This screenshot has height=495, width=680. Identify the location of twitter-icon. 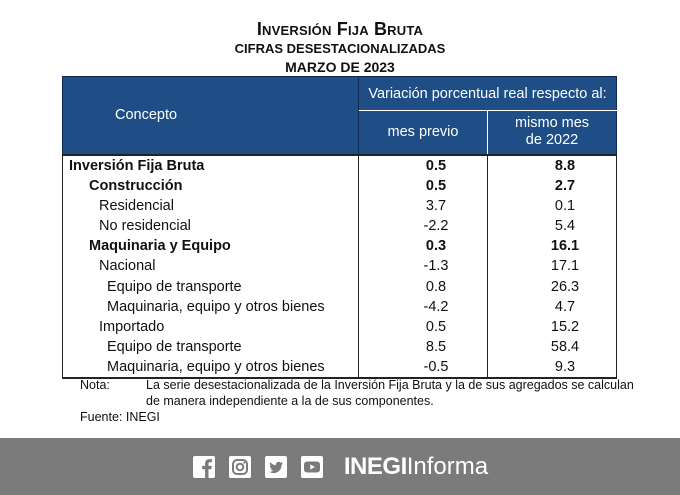
(276, 467).